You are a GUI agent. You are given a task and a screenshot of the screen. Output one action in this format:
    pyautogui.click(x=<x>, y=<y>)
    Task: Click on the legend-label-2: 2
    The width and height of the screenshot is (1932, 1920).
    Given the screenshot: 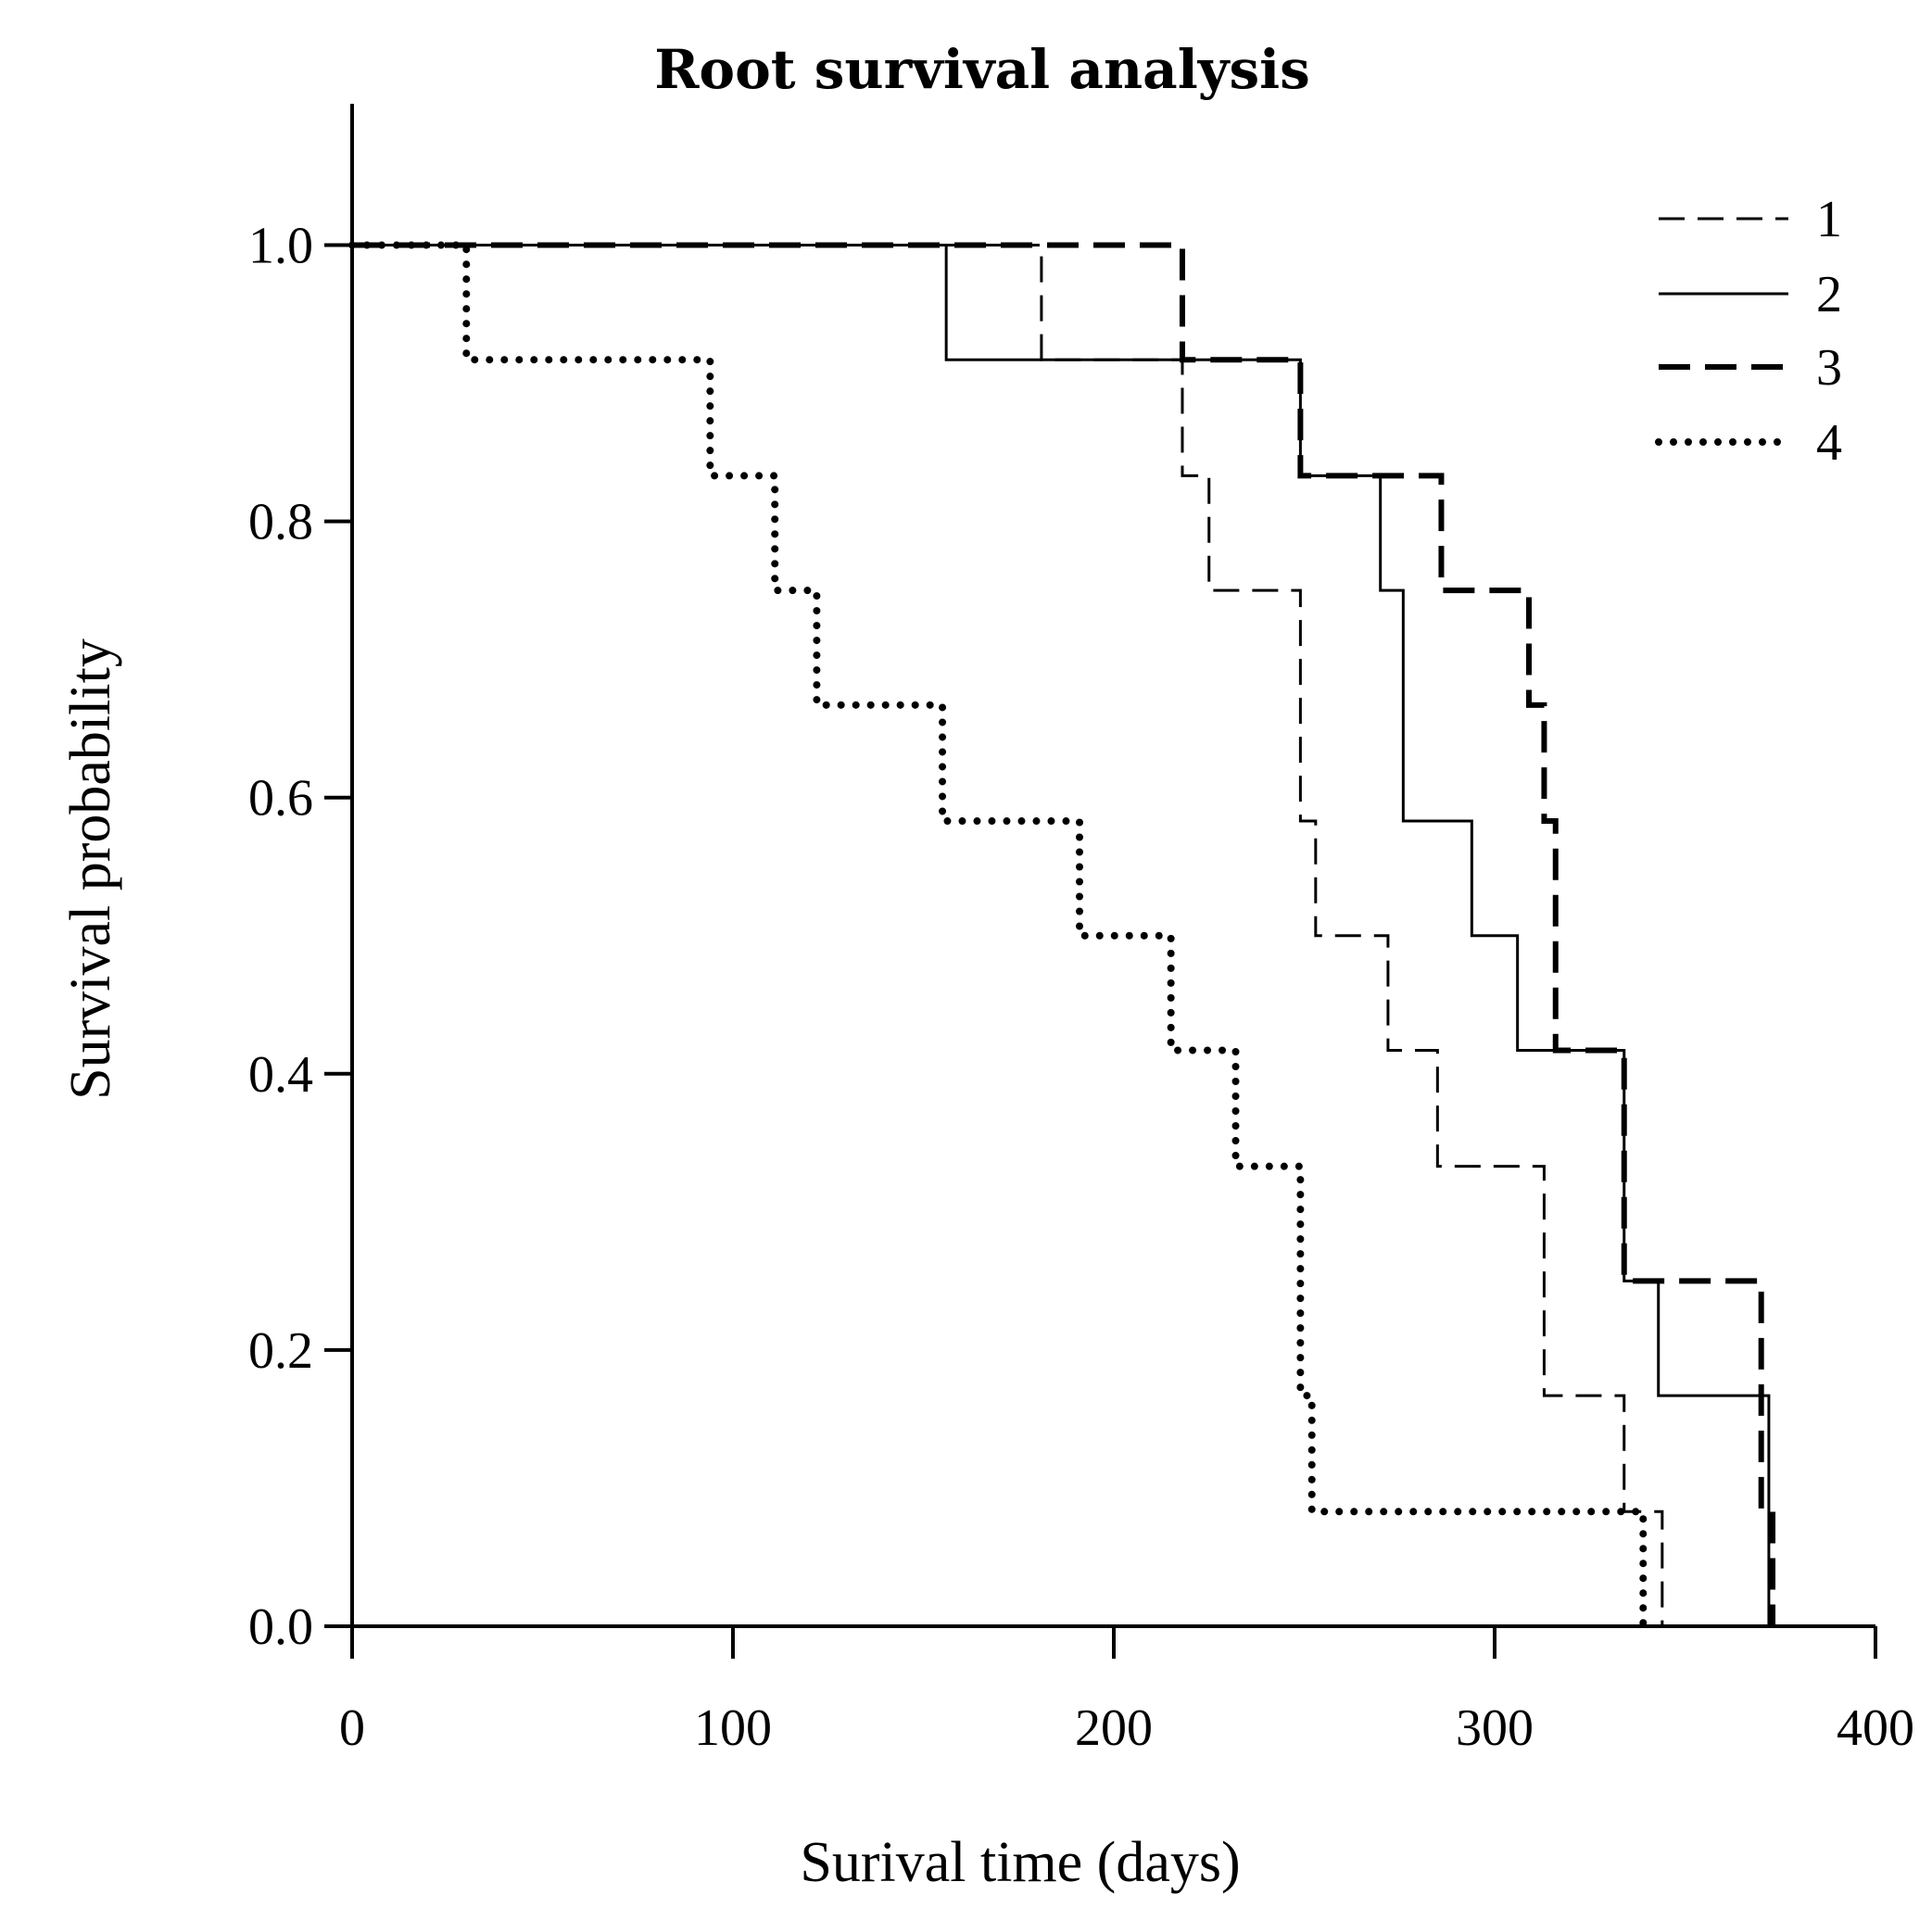 What is the action you would take?
    pyautogui.click(x=1829, y=294)
    